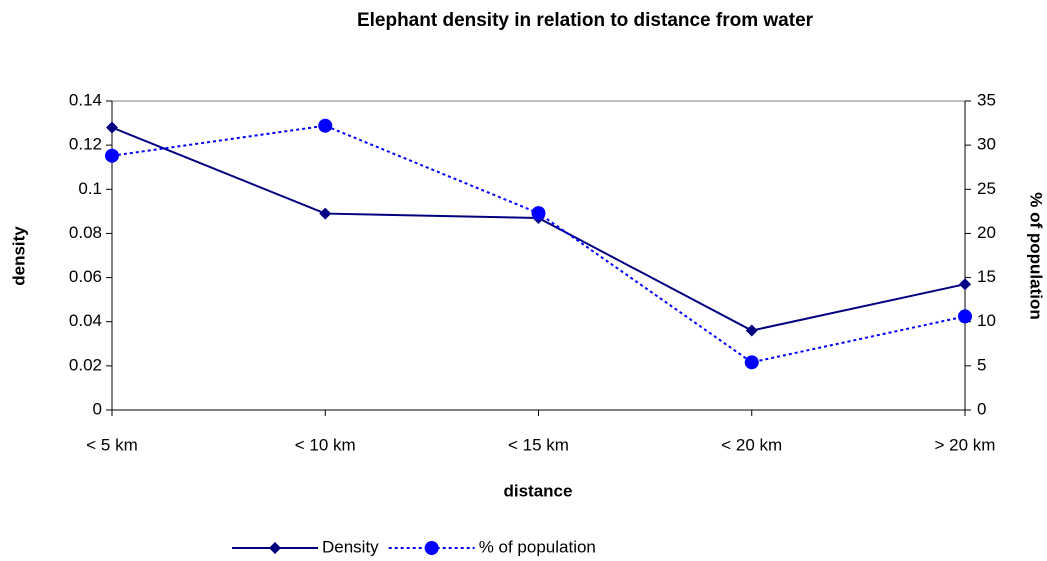 Image resolution: width=1047 pixels, height=561 pixels. What do you see at coordinates (350, 546) in the screenshot?
I see `legend-label: Density` at bounding box center [350, 546].